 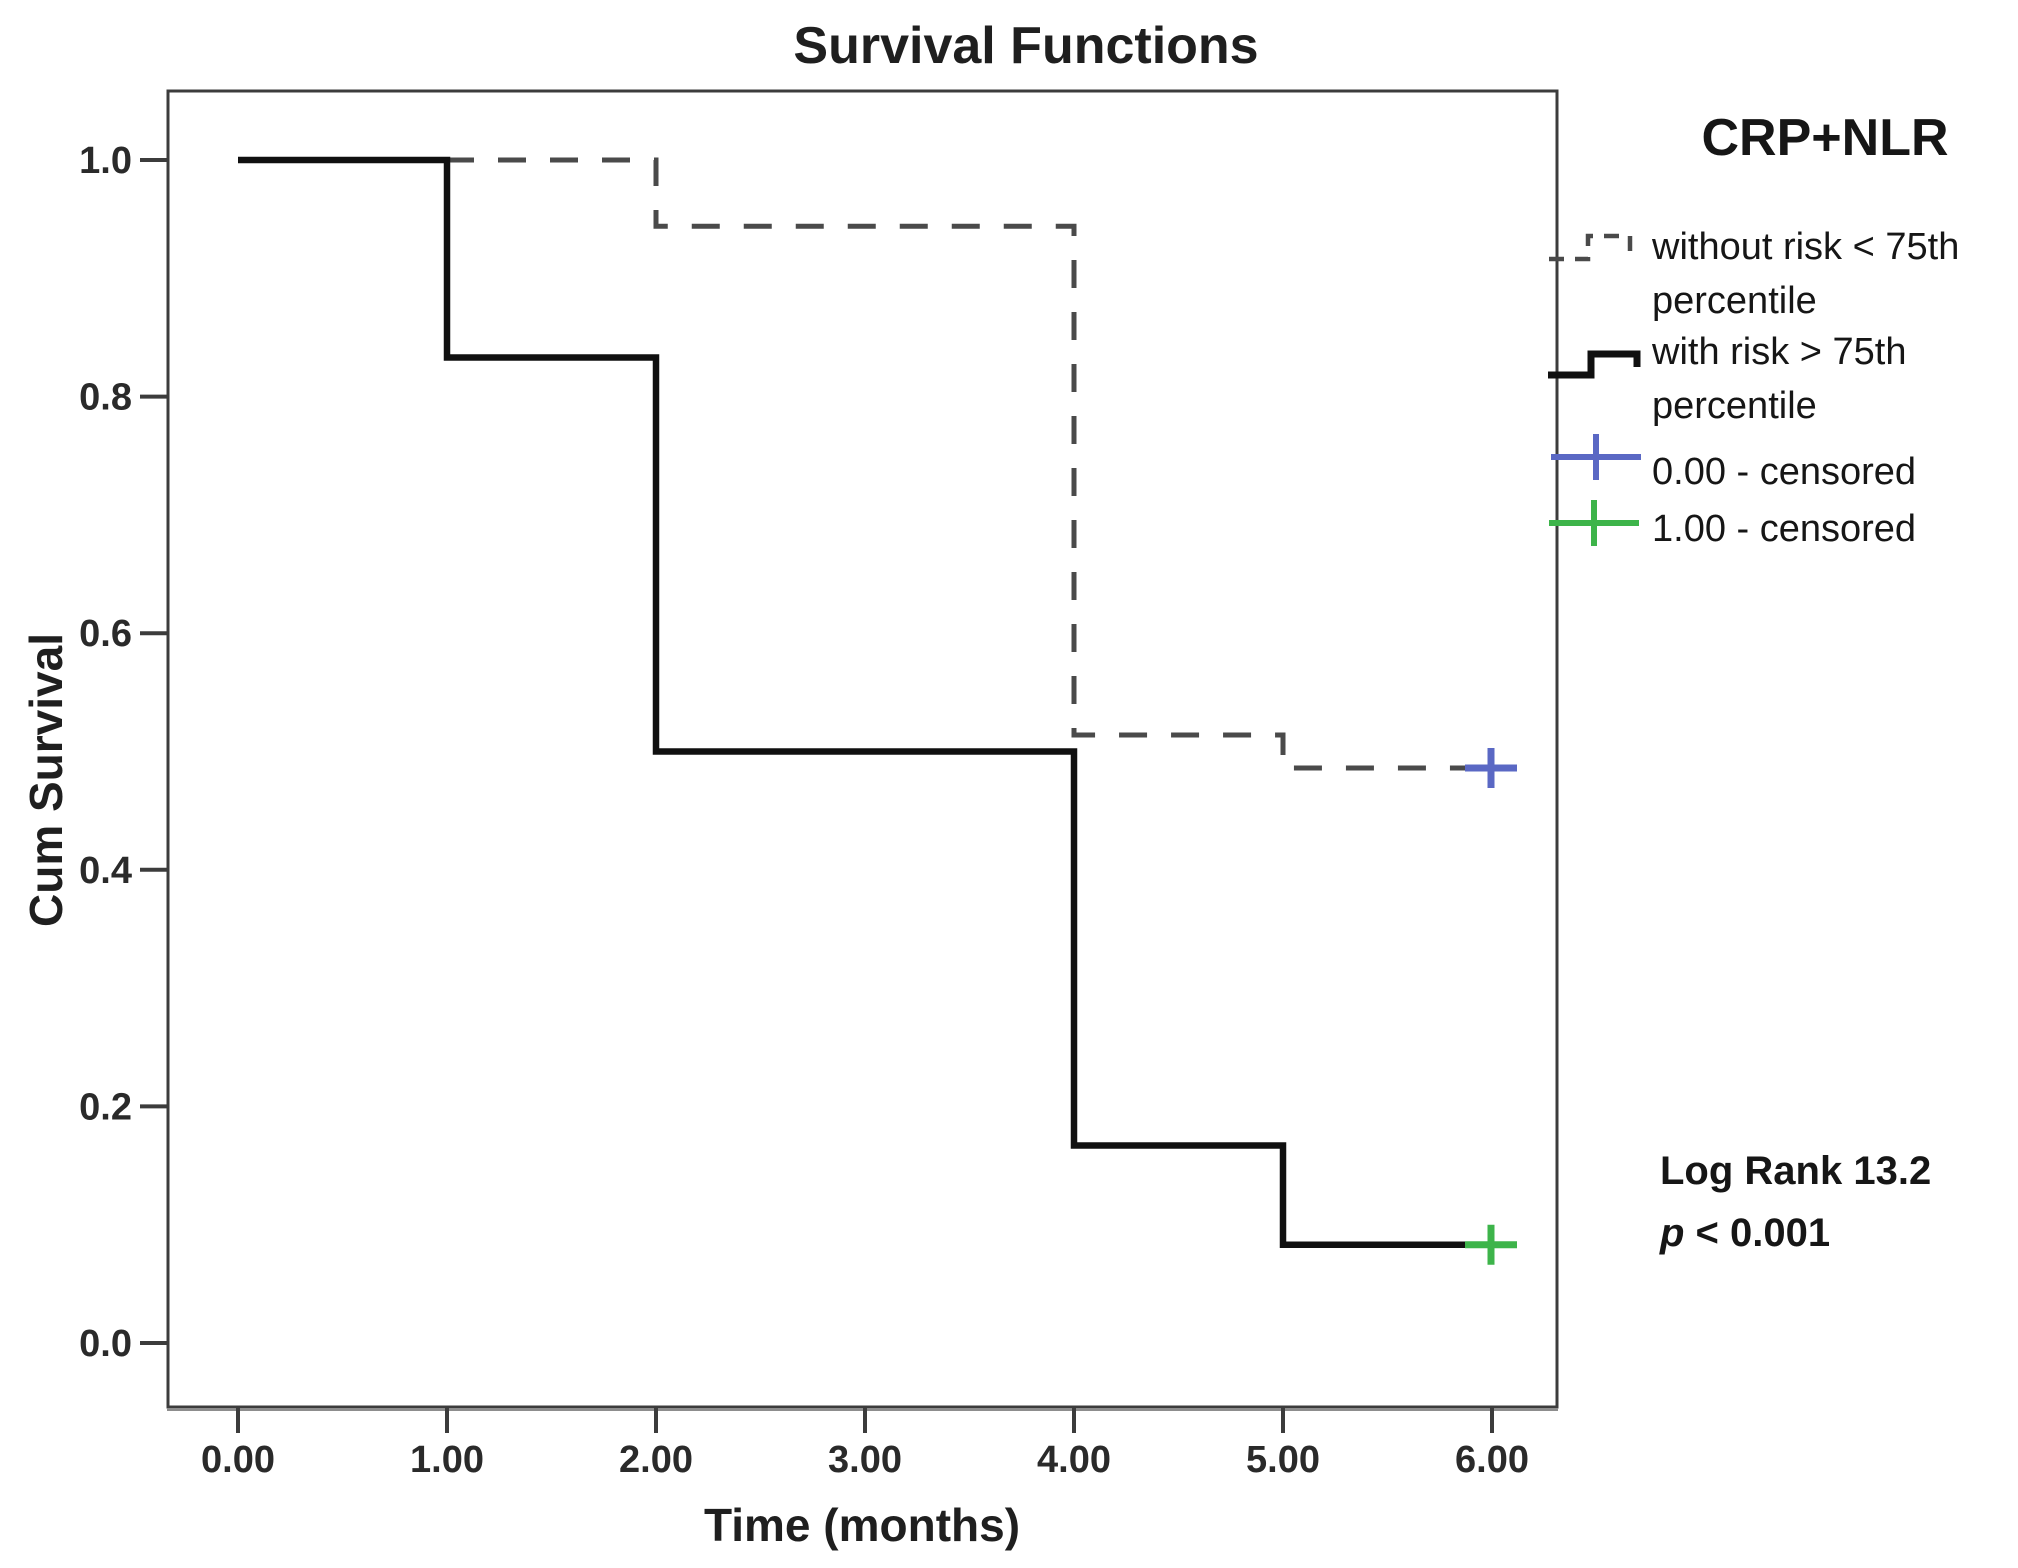 I want to click on log-rank-value: Log Rank 13.2, so click(x=1796, y=1171).